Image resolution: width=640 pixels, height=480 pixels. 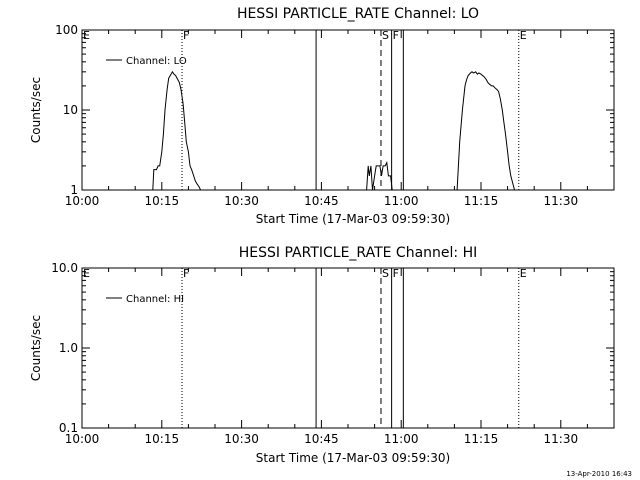 What do you see at coordinates (68, 348) in the screenshot?
I see `y-tick-label: 1.0` at bounding box center [68, 348].